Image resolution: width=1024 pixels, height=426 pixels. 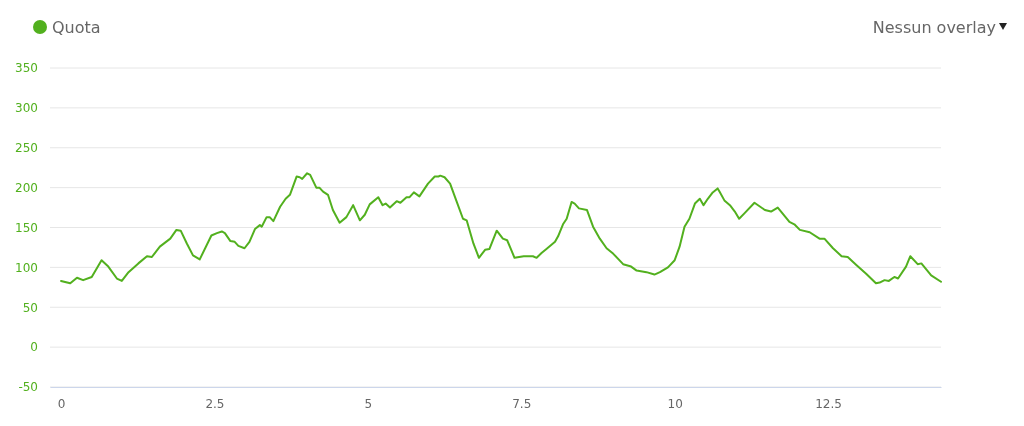 What do you see at coordinates (26, 267) in the screenshot?
I see `y-tick-label: 100` at bounding box center [26, 267].